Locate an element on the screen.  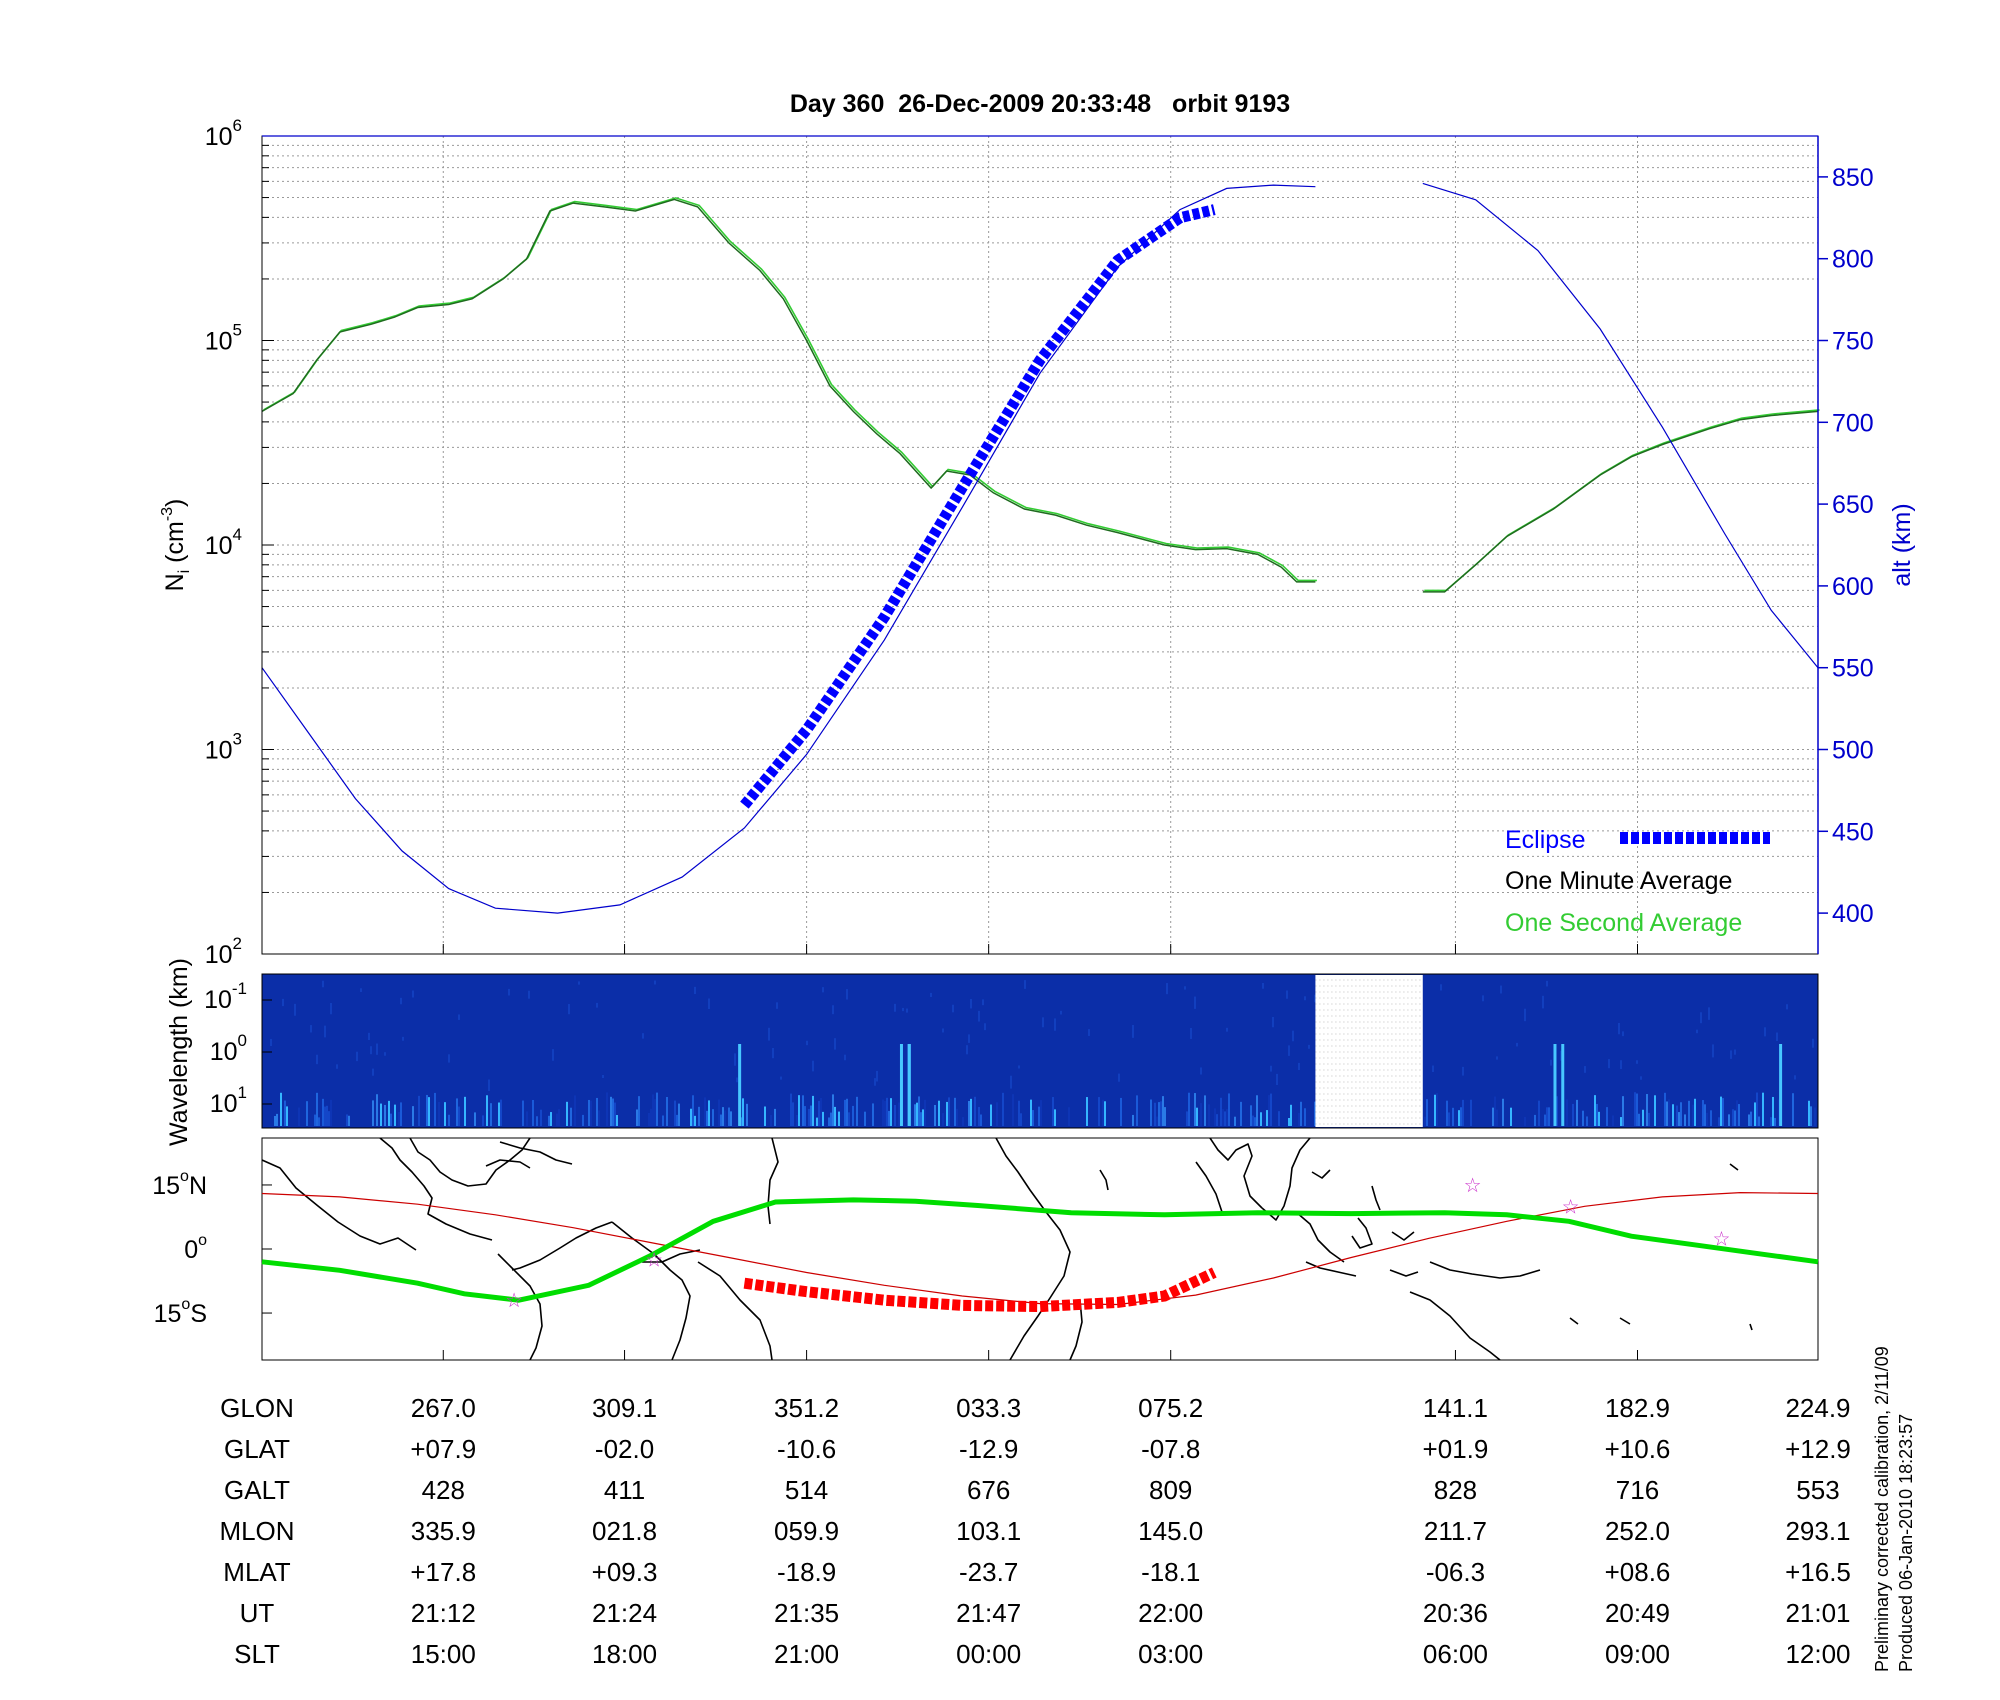
table-cell: 428 is located at coordinates (443, 1490).